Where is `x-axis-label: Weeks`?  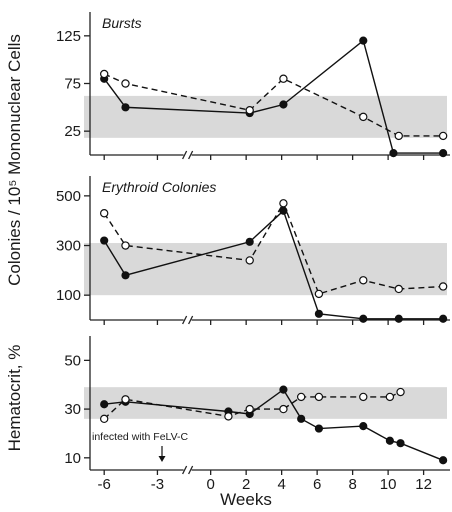 x-axis-label: Weeks is located at coordinates (246, 499).